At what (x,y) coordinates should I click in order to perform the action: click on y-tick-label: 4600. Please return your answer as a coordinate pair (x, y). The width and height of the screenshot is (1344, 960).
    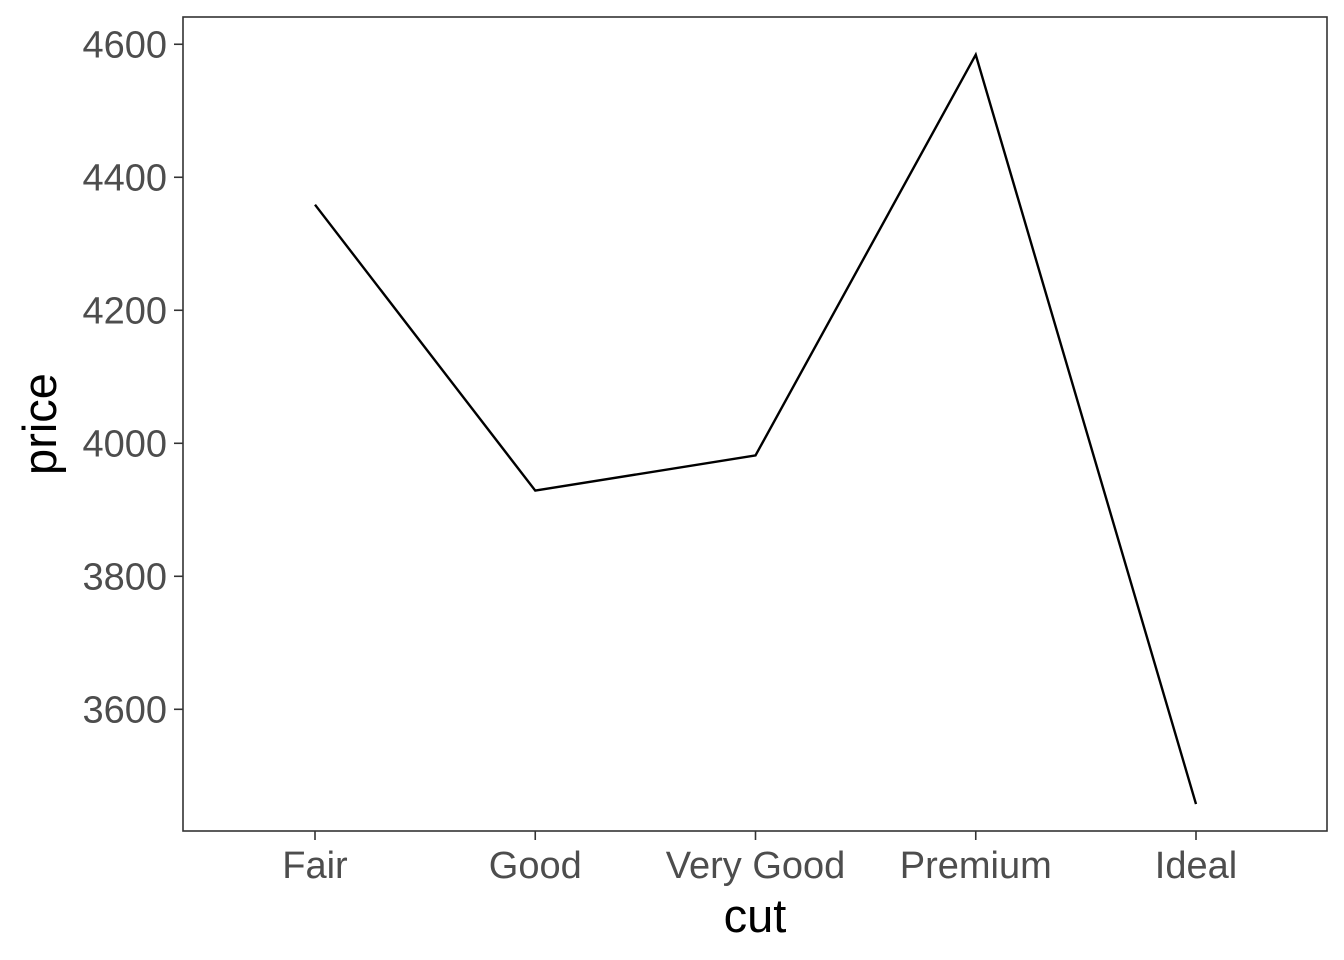
    Looking at the image, I should click on (124, 45).